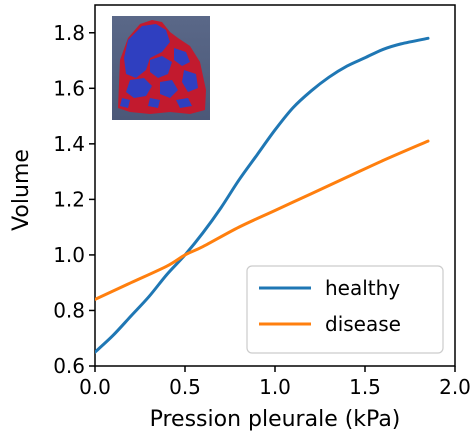  Describe the element at coordinates (69, 88) in the screenshot. I see `y-tick-label: 1.6` at that location.